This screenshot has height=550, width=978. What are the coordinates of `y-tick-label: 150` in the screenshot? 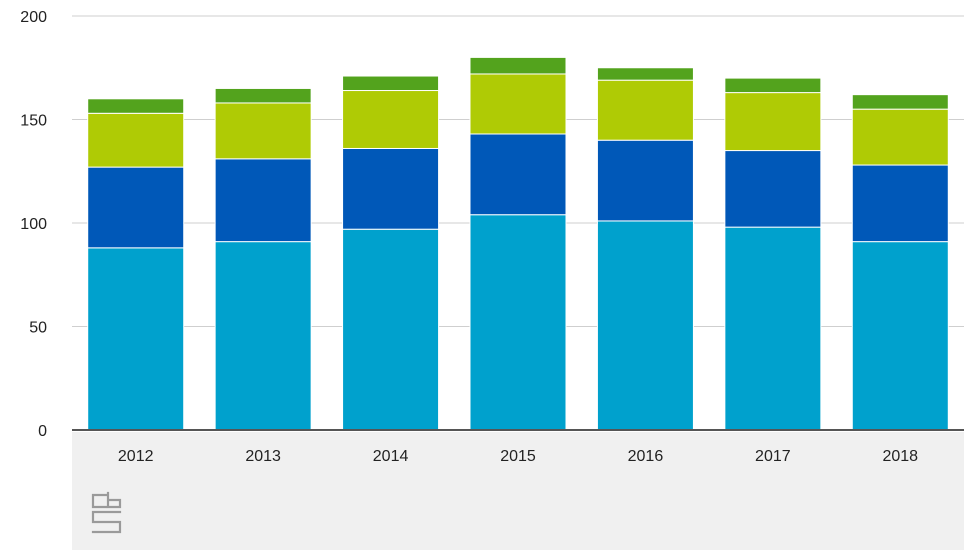 It's located at (33, 121).